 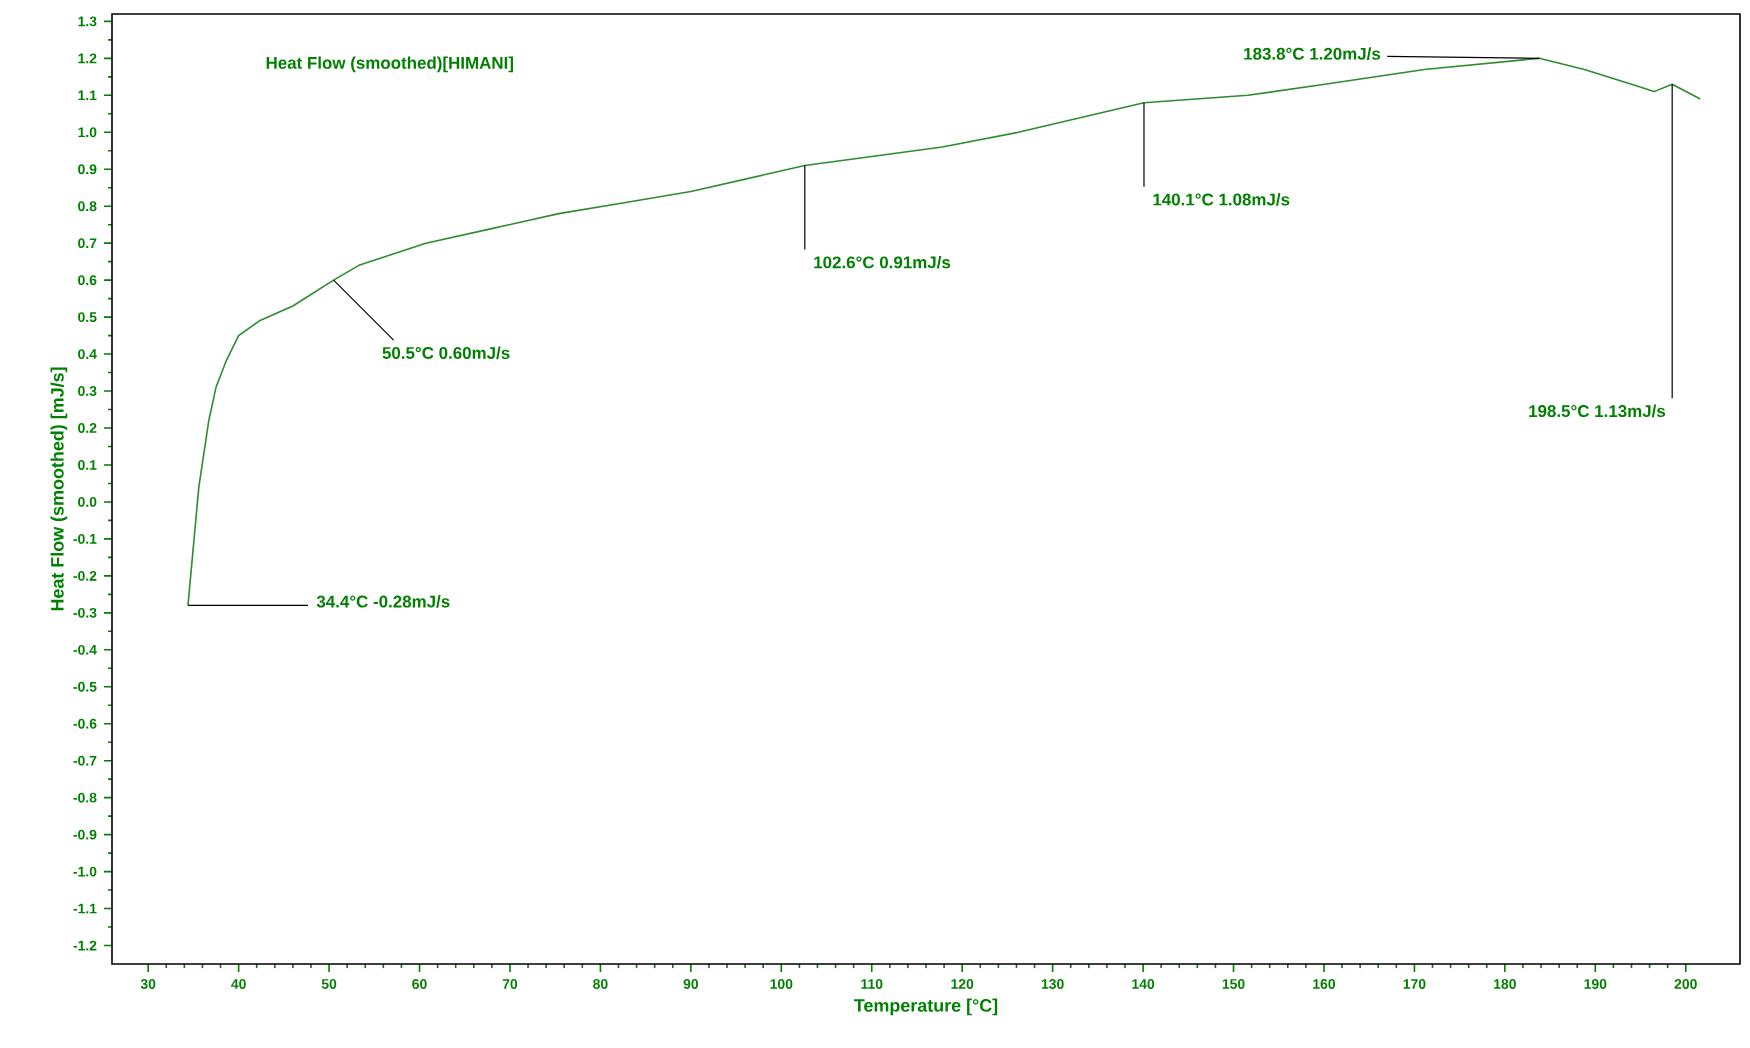 What do you see at coordinates (1221, 199) in the screenshot?
I see `annotation: 140.1°C 1.08mJ/s` at bounding box center [1221, 199].